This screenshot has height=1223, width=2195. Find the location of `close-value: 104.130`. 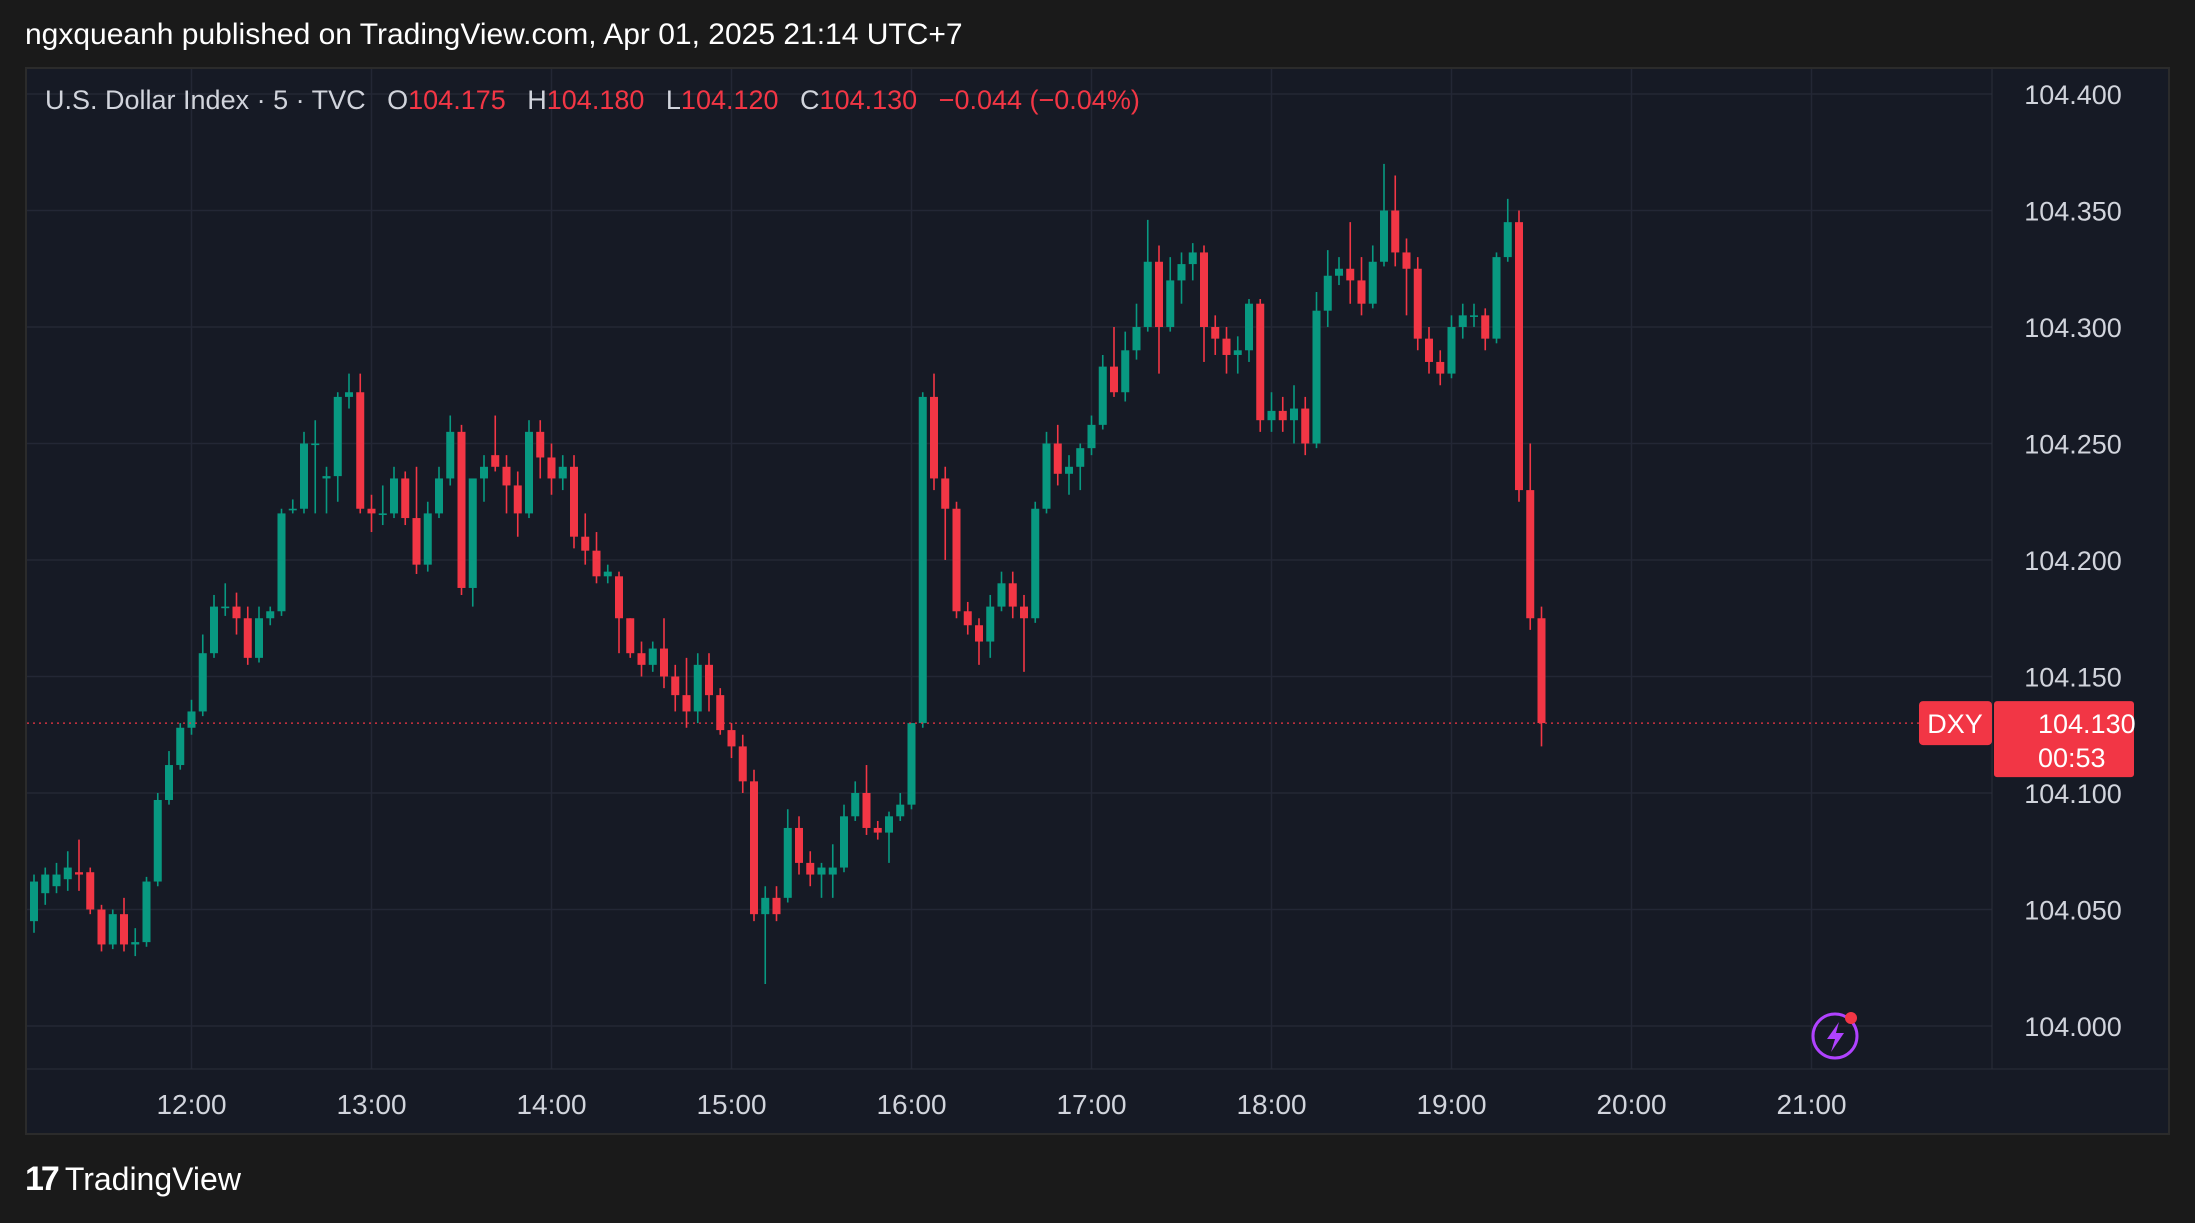

close-value: 104.130 is located at coordinates (868, 100).